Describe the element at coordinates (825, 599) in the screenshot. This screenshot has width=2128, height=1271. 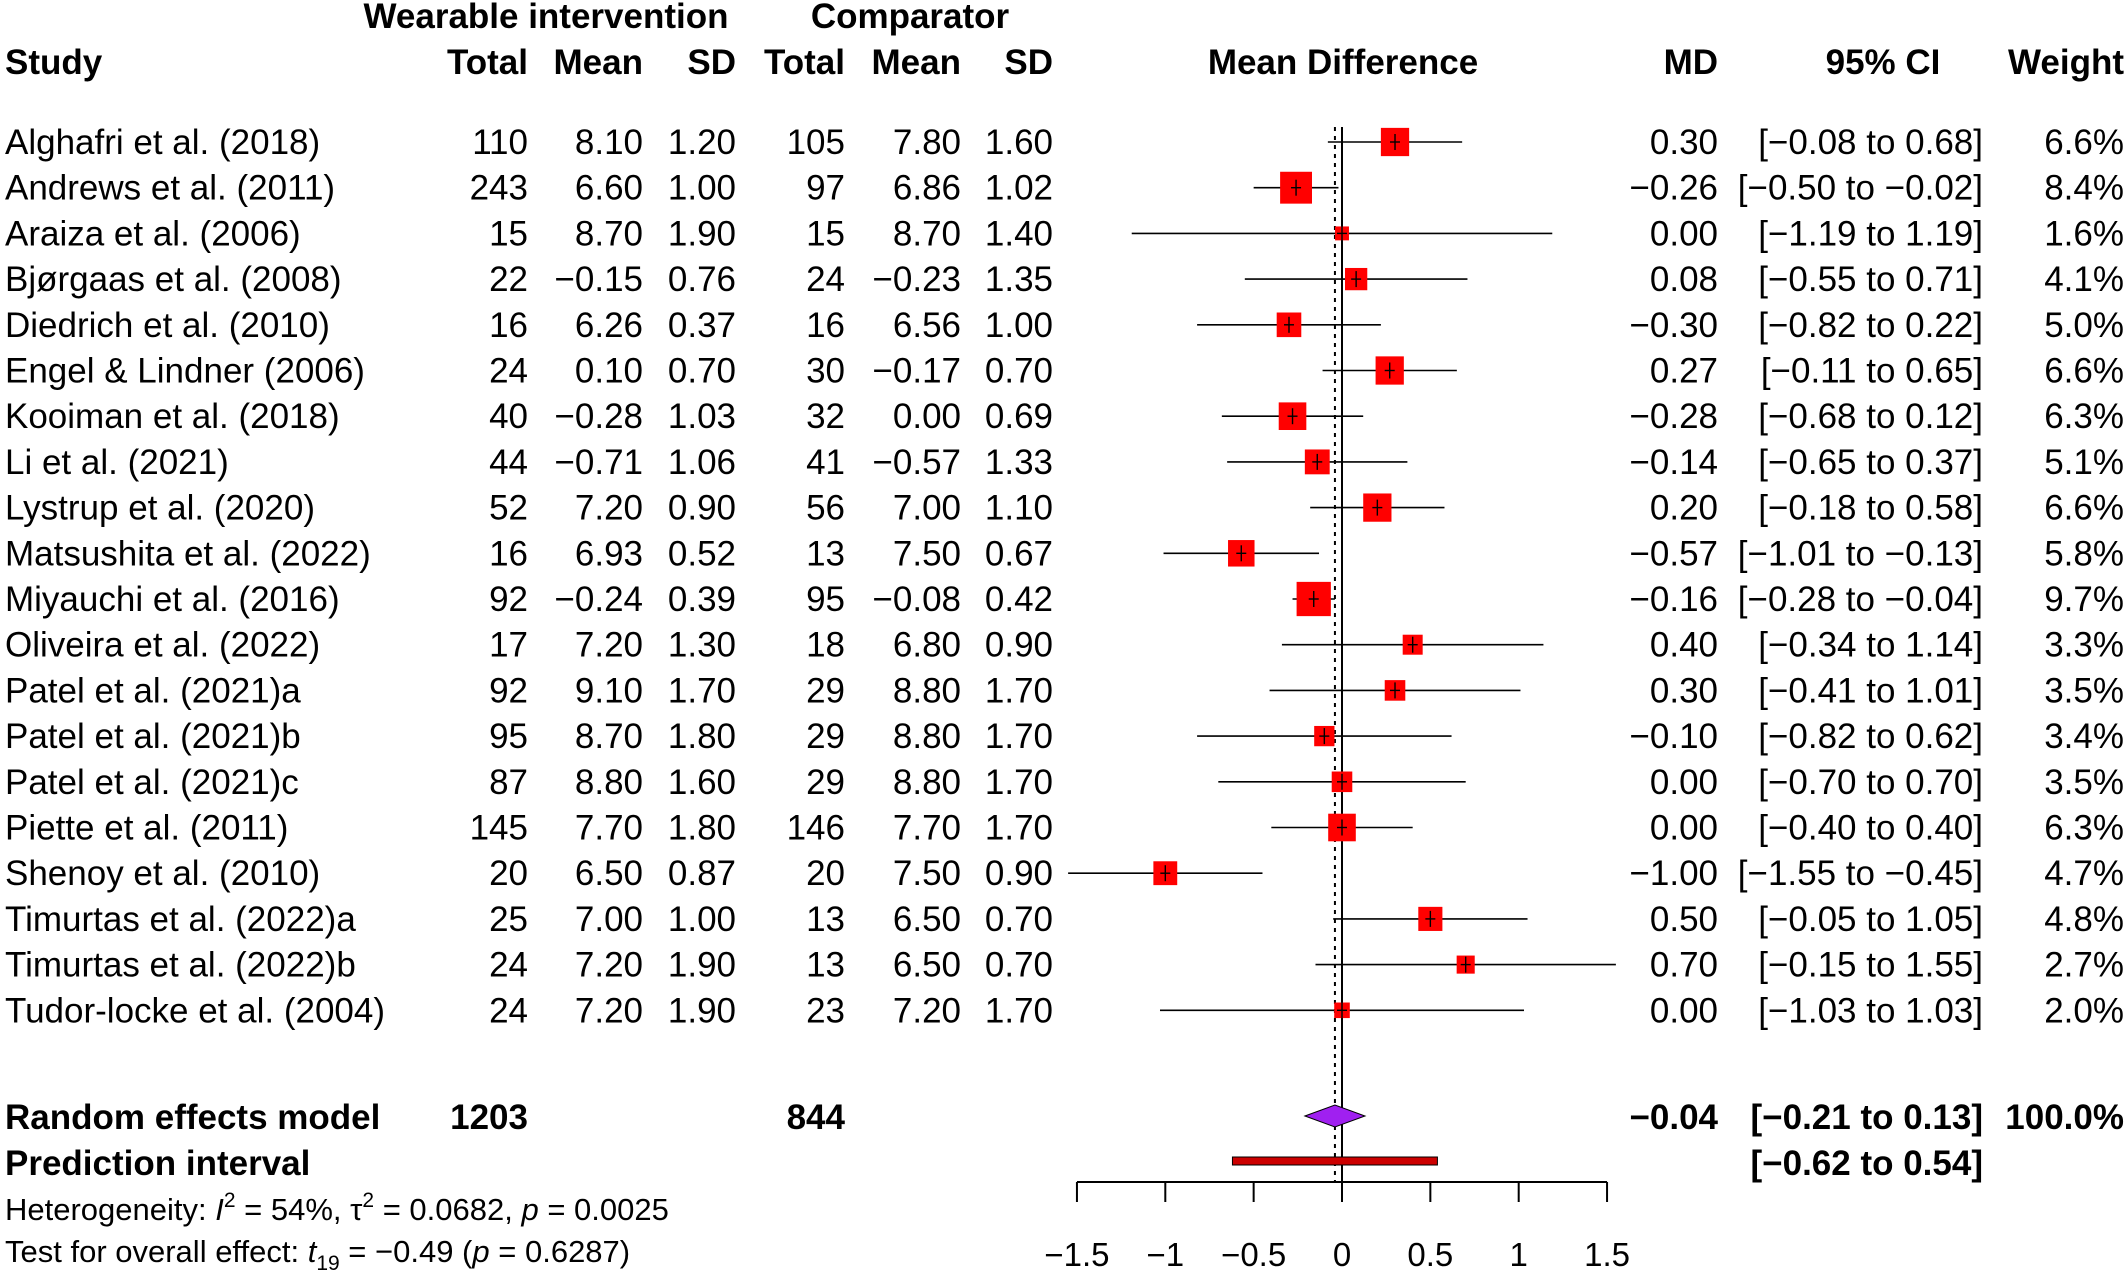
I see `cell-c-total: 95` at that location.